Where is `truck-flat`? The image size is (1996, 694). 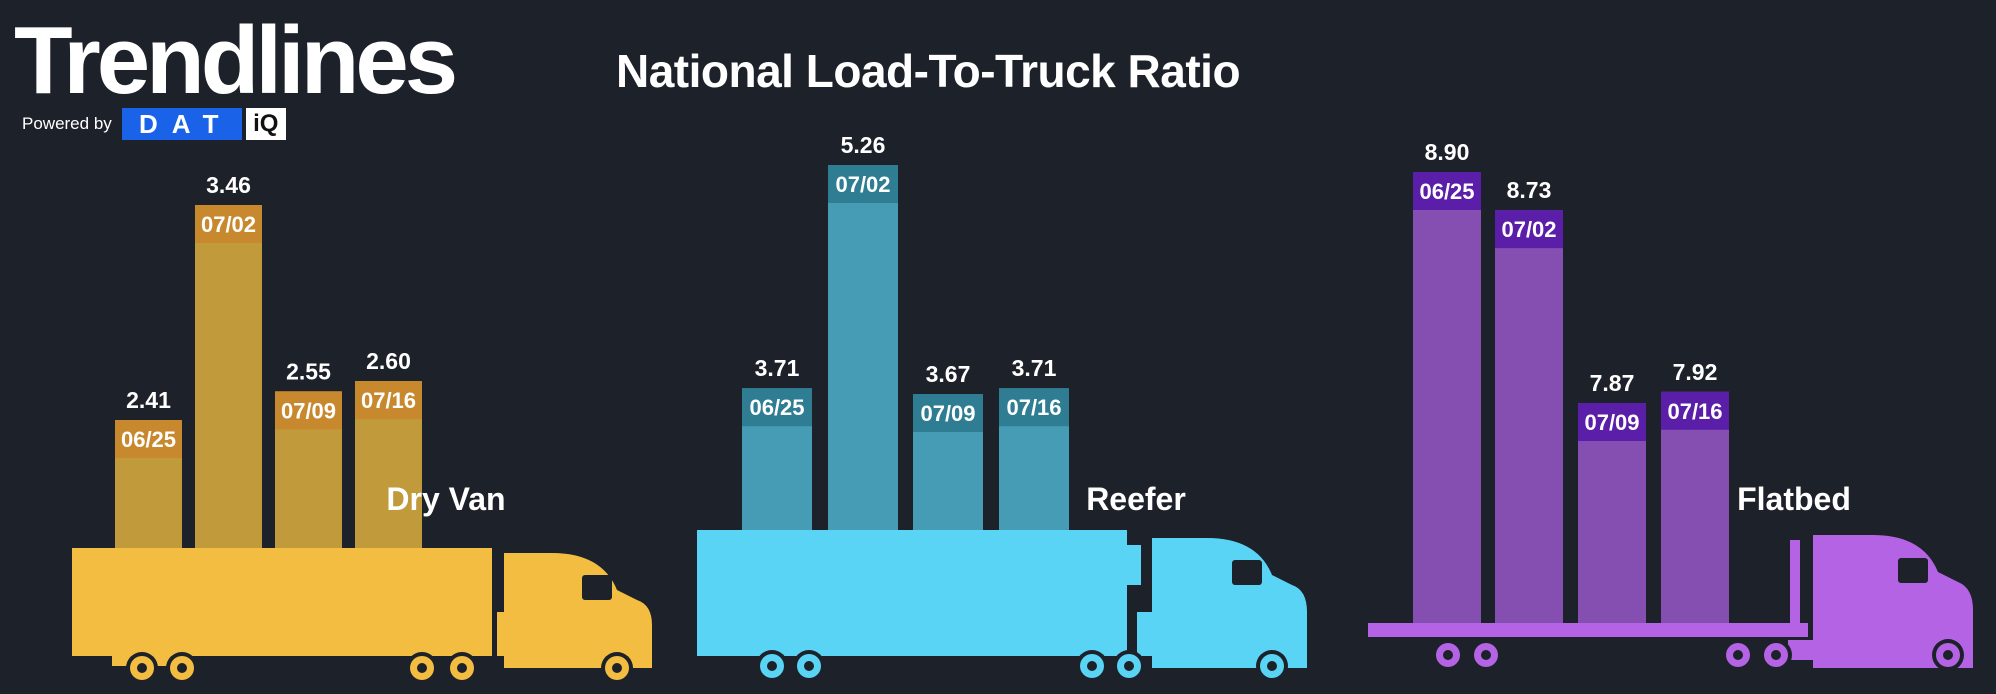
truck-flat is located at coordinates (1670, 603).